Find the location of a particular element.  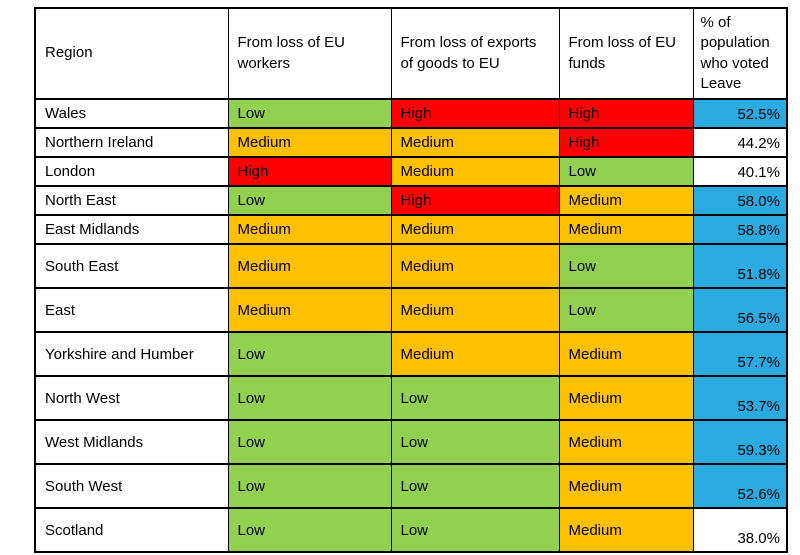

col-header-exports: From loss of exports of goods to EU is located at coordinates (475, 53).